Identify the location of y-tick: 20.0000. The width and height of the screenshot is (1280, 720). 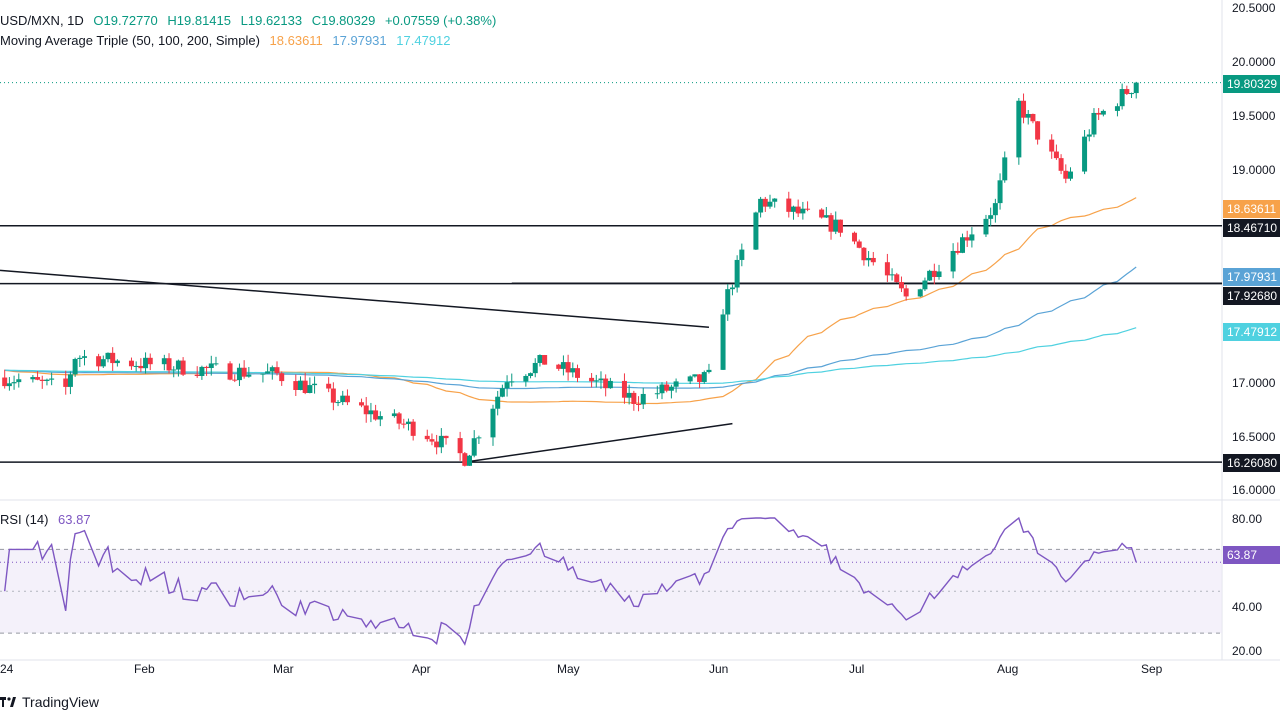
(1254, 62).